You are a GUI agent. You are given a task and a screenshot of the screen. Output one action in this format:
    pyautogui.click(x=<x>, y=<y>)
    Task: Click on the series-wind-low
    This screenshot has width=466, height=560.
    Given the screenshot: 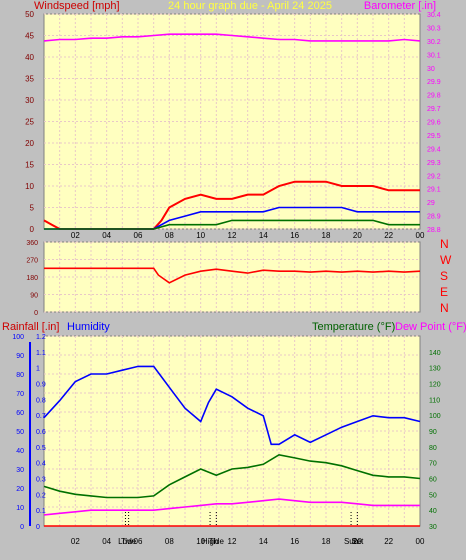 What is the action you would take?
    pyautogui.click(x=232, y=224)
    